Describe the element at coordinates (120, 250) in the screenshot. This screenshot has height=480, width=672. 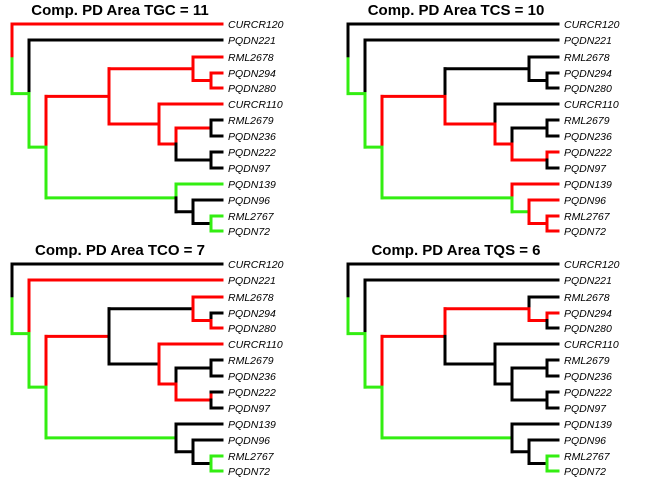
I see `panel-title: Comp. PD Area TCO = 7` at that location.